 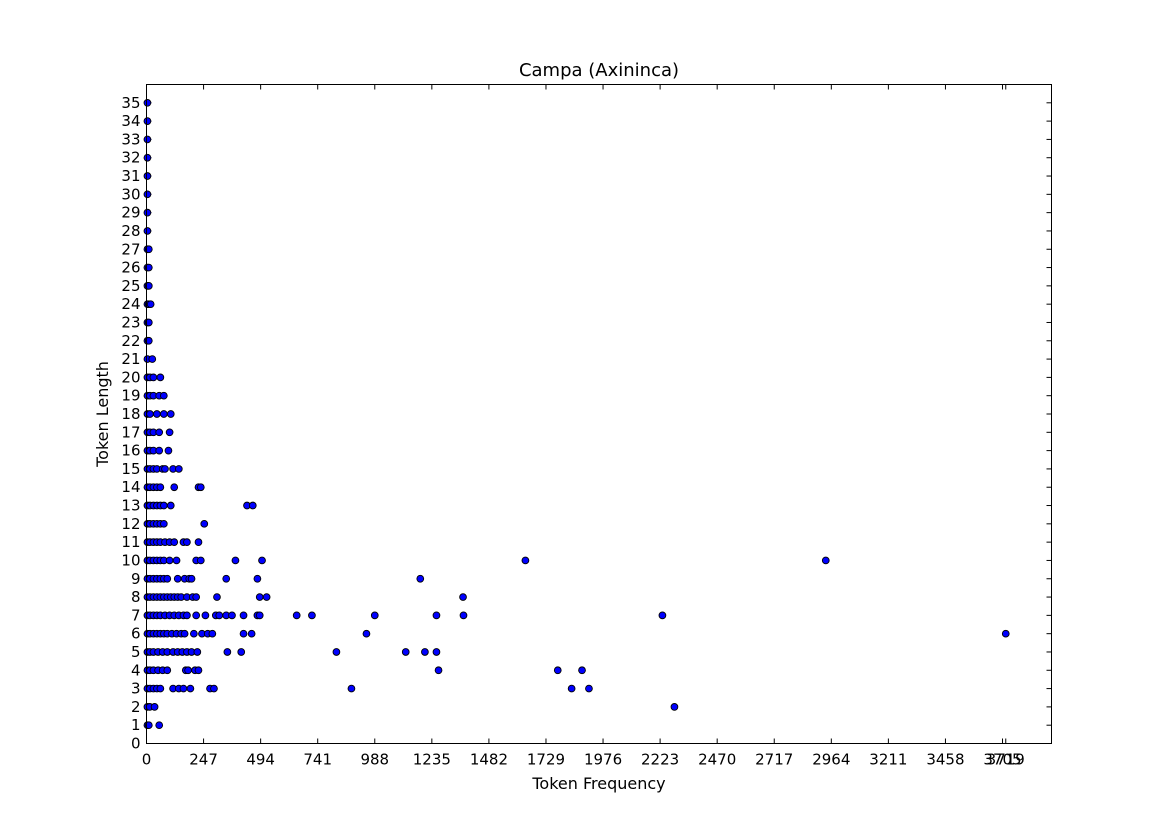 What do you see at coordinates (774, 760) in the screenshot?
I see `x-tick-label: 2717` at bounding box center [774, 760].